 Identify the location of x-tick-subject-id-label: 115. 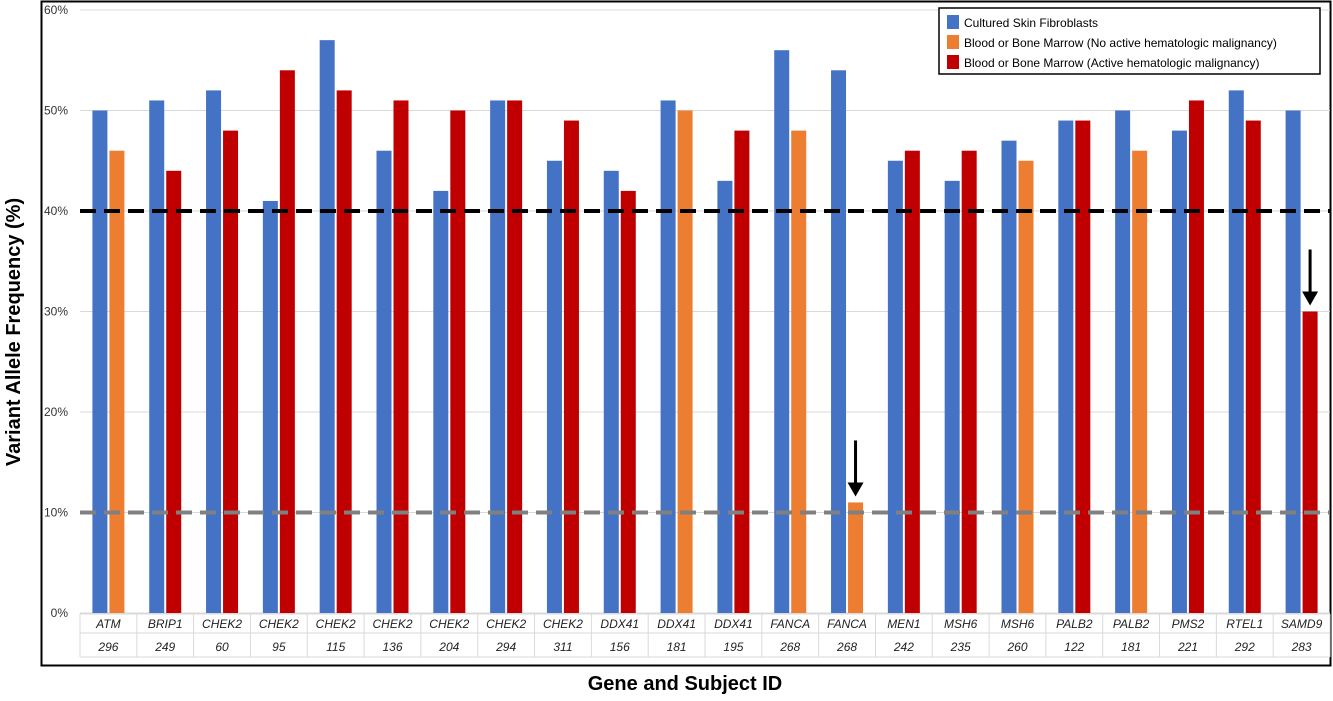
(335, 647).